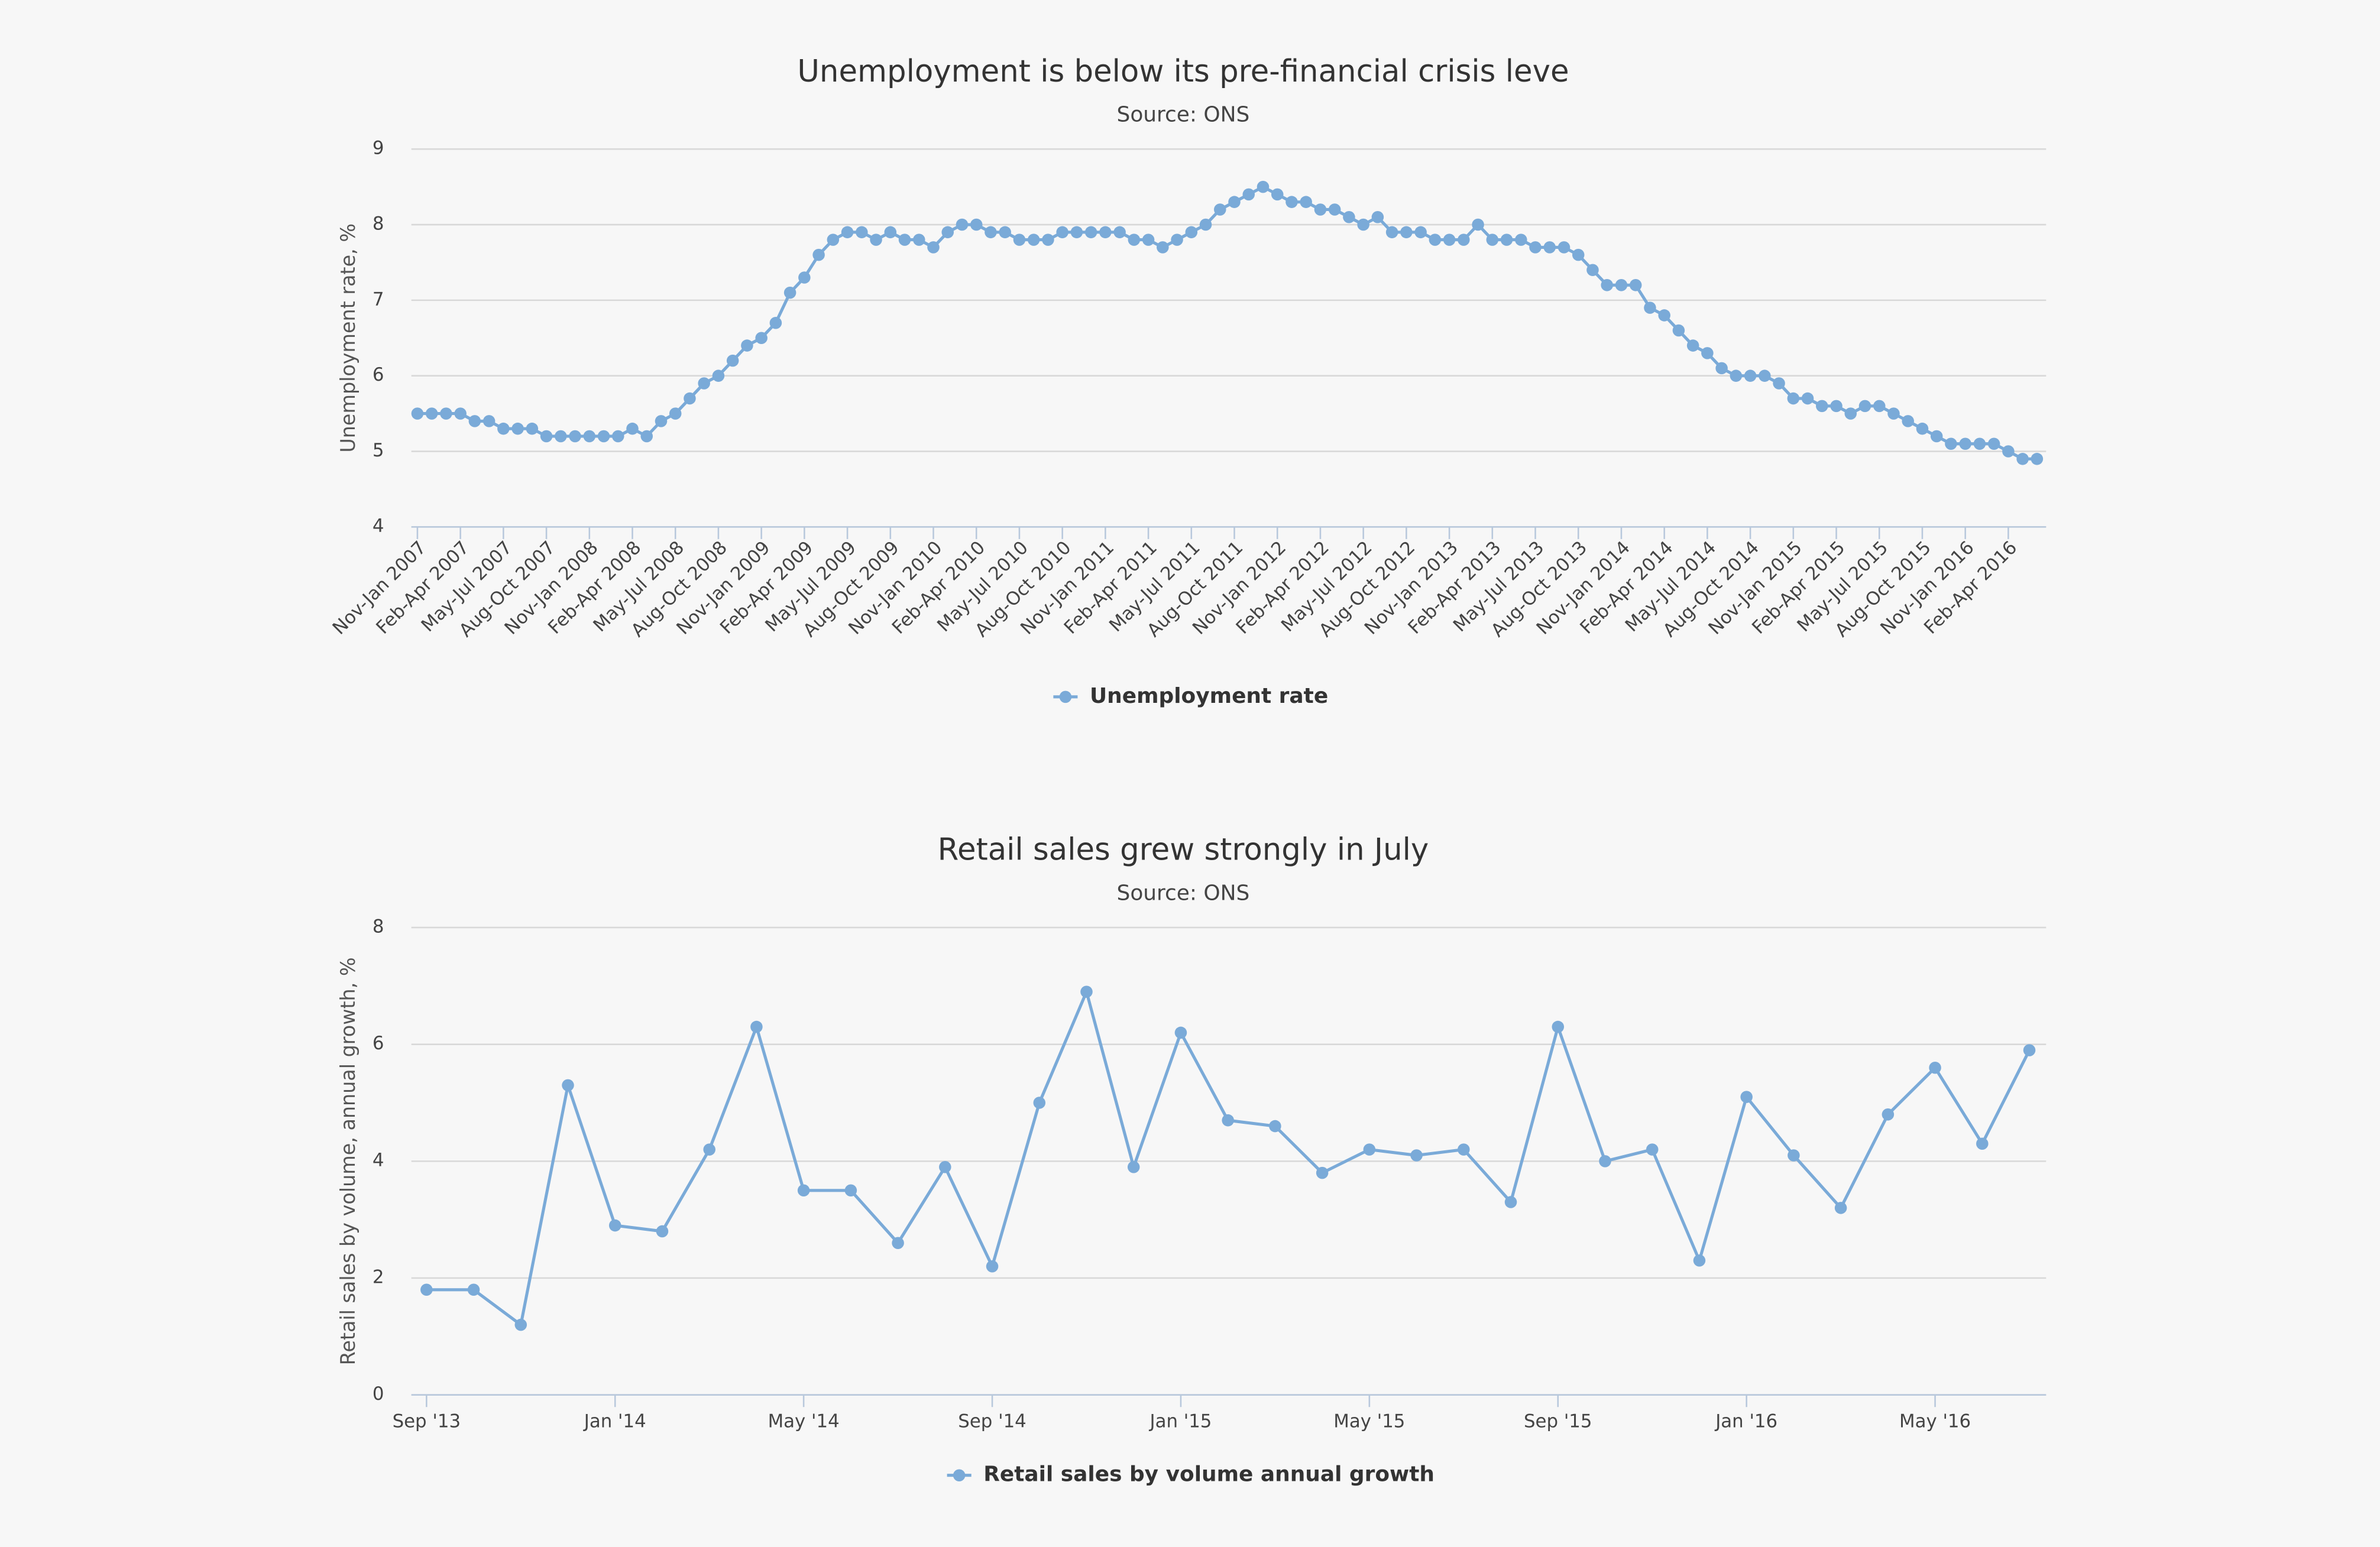 The height and width of the screenshot is (1547, 2380). What do you see at coordinates (1209, 696) in the screenshot?
I see `legend-label: Unemployment rate` at bounding box center [1209, 696].